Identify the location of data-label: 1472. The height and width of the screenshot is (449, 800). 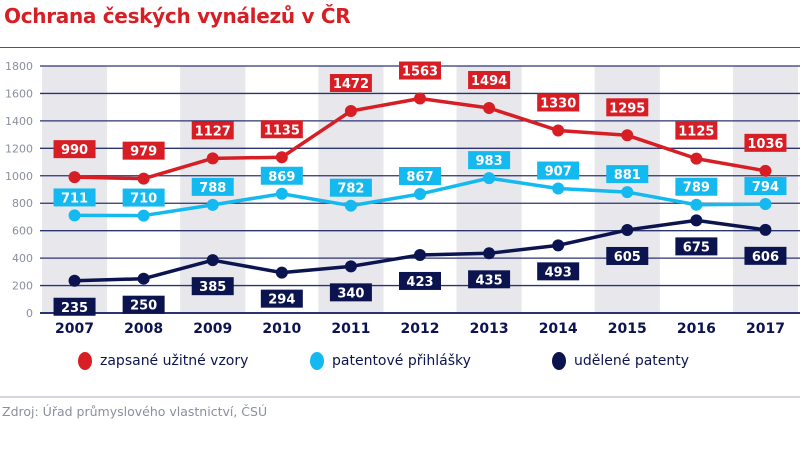
(351, 84).